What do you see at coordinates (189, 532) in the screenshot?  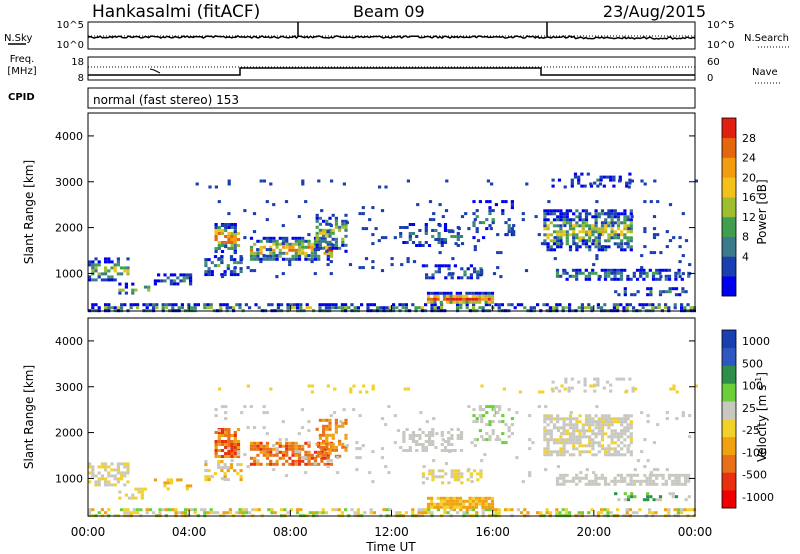 I see `xtick-label: 04:00` at bounding box center [189, 532].